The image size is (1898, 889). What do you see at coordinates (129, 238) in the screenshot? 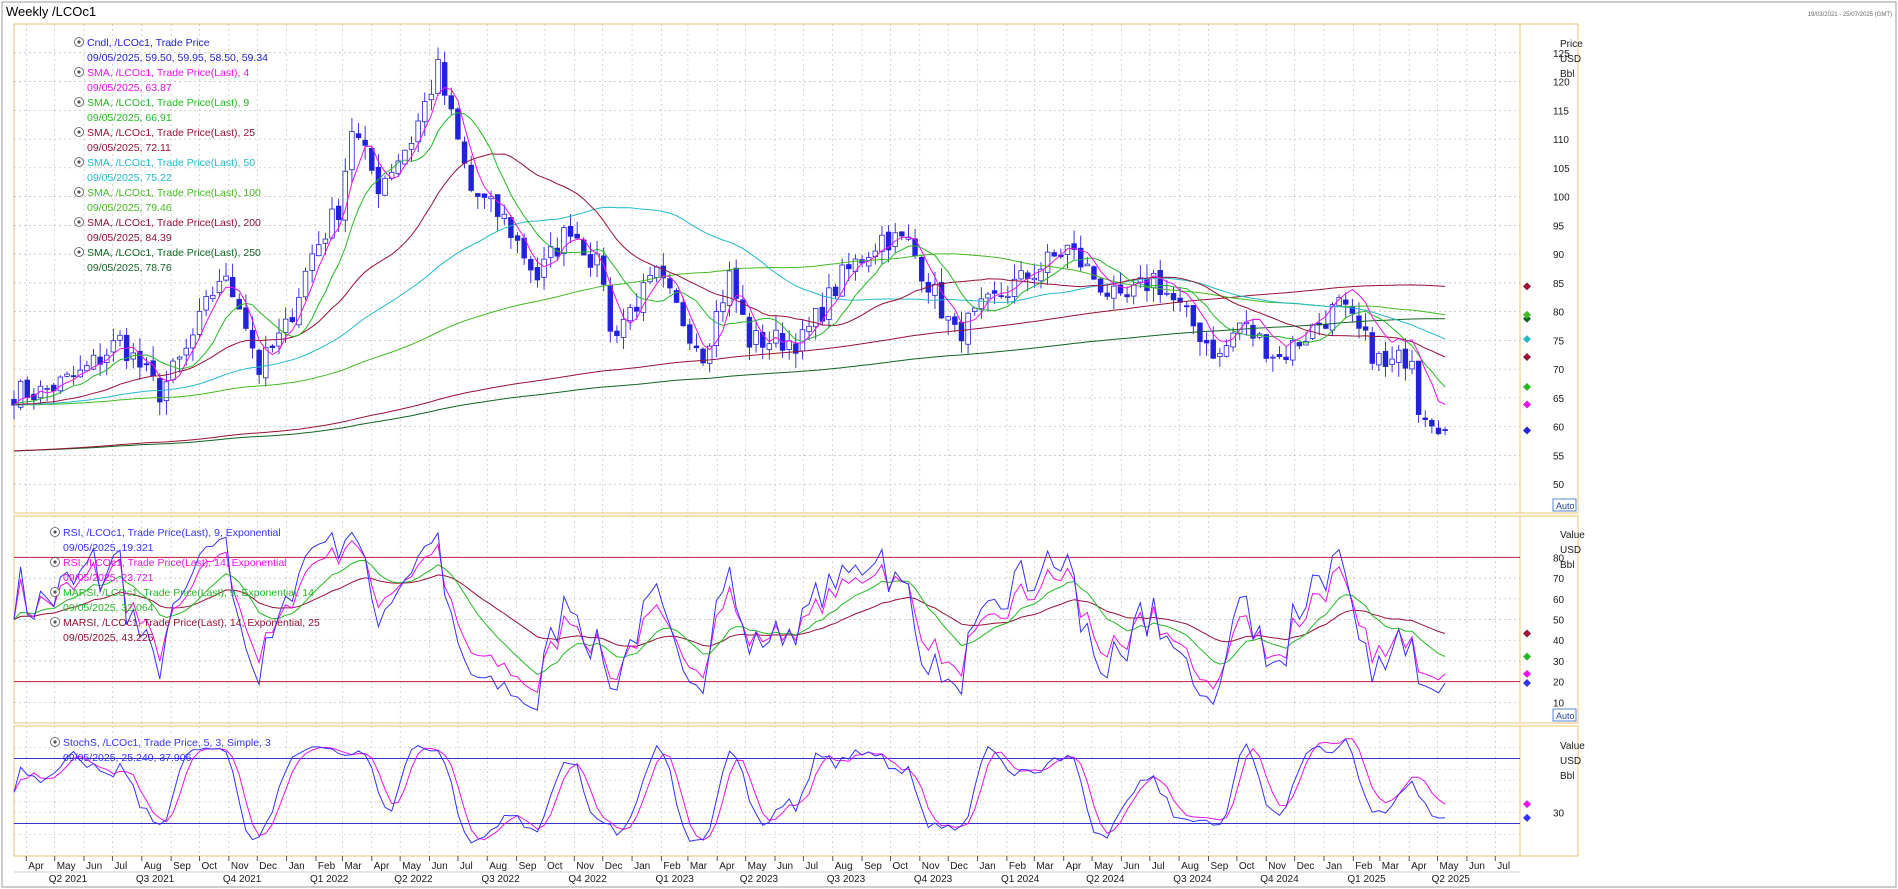
I see `price-legend-value: 09/05/2025, 84.39` at bounding box center [129, 238].